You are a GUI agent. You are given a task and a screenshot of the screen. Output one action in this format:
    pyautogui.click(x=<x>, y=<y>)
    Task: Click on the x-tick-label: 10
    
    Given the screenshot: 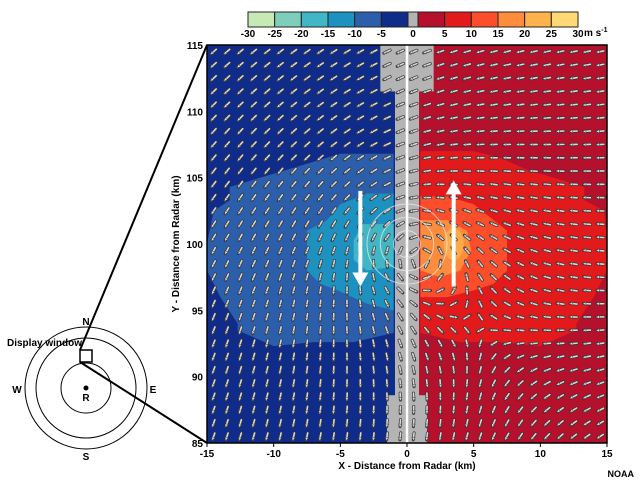 What is the action you would take?
    pyautogui.click(x=541, y=454)
    